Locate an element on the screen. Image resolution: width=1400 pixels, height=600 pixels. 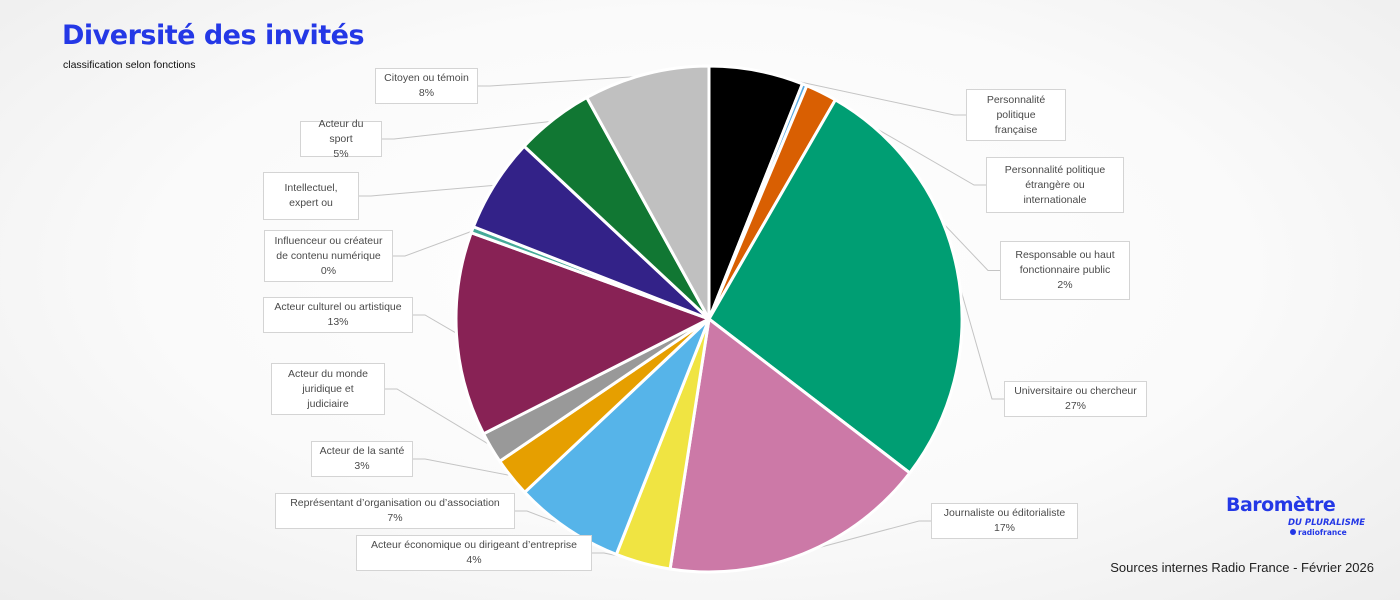
data-label-line: Personnalité is located at coordinates (1016, 99).